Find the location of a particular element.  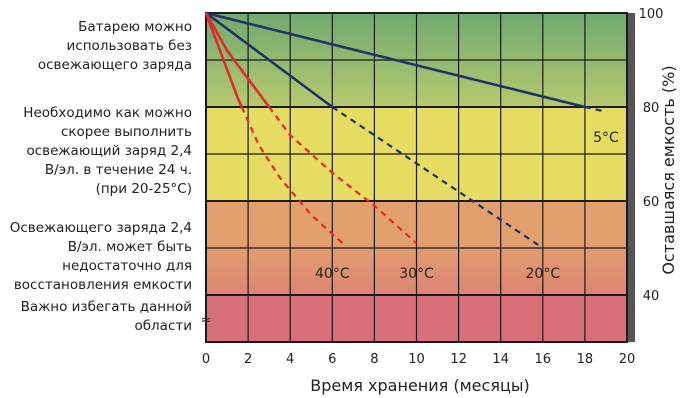

zone-text-line: освежающий заряд 2,4 is located at coordinates (109, 151).